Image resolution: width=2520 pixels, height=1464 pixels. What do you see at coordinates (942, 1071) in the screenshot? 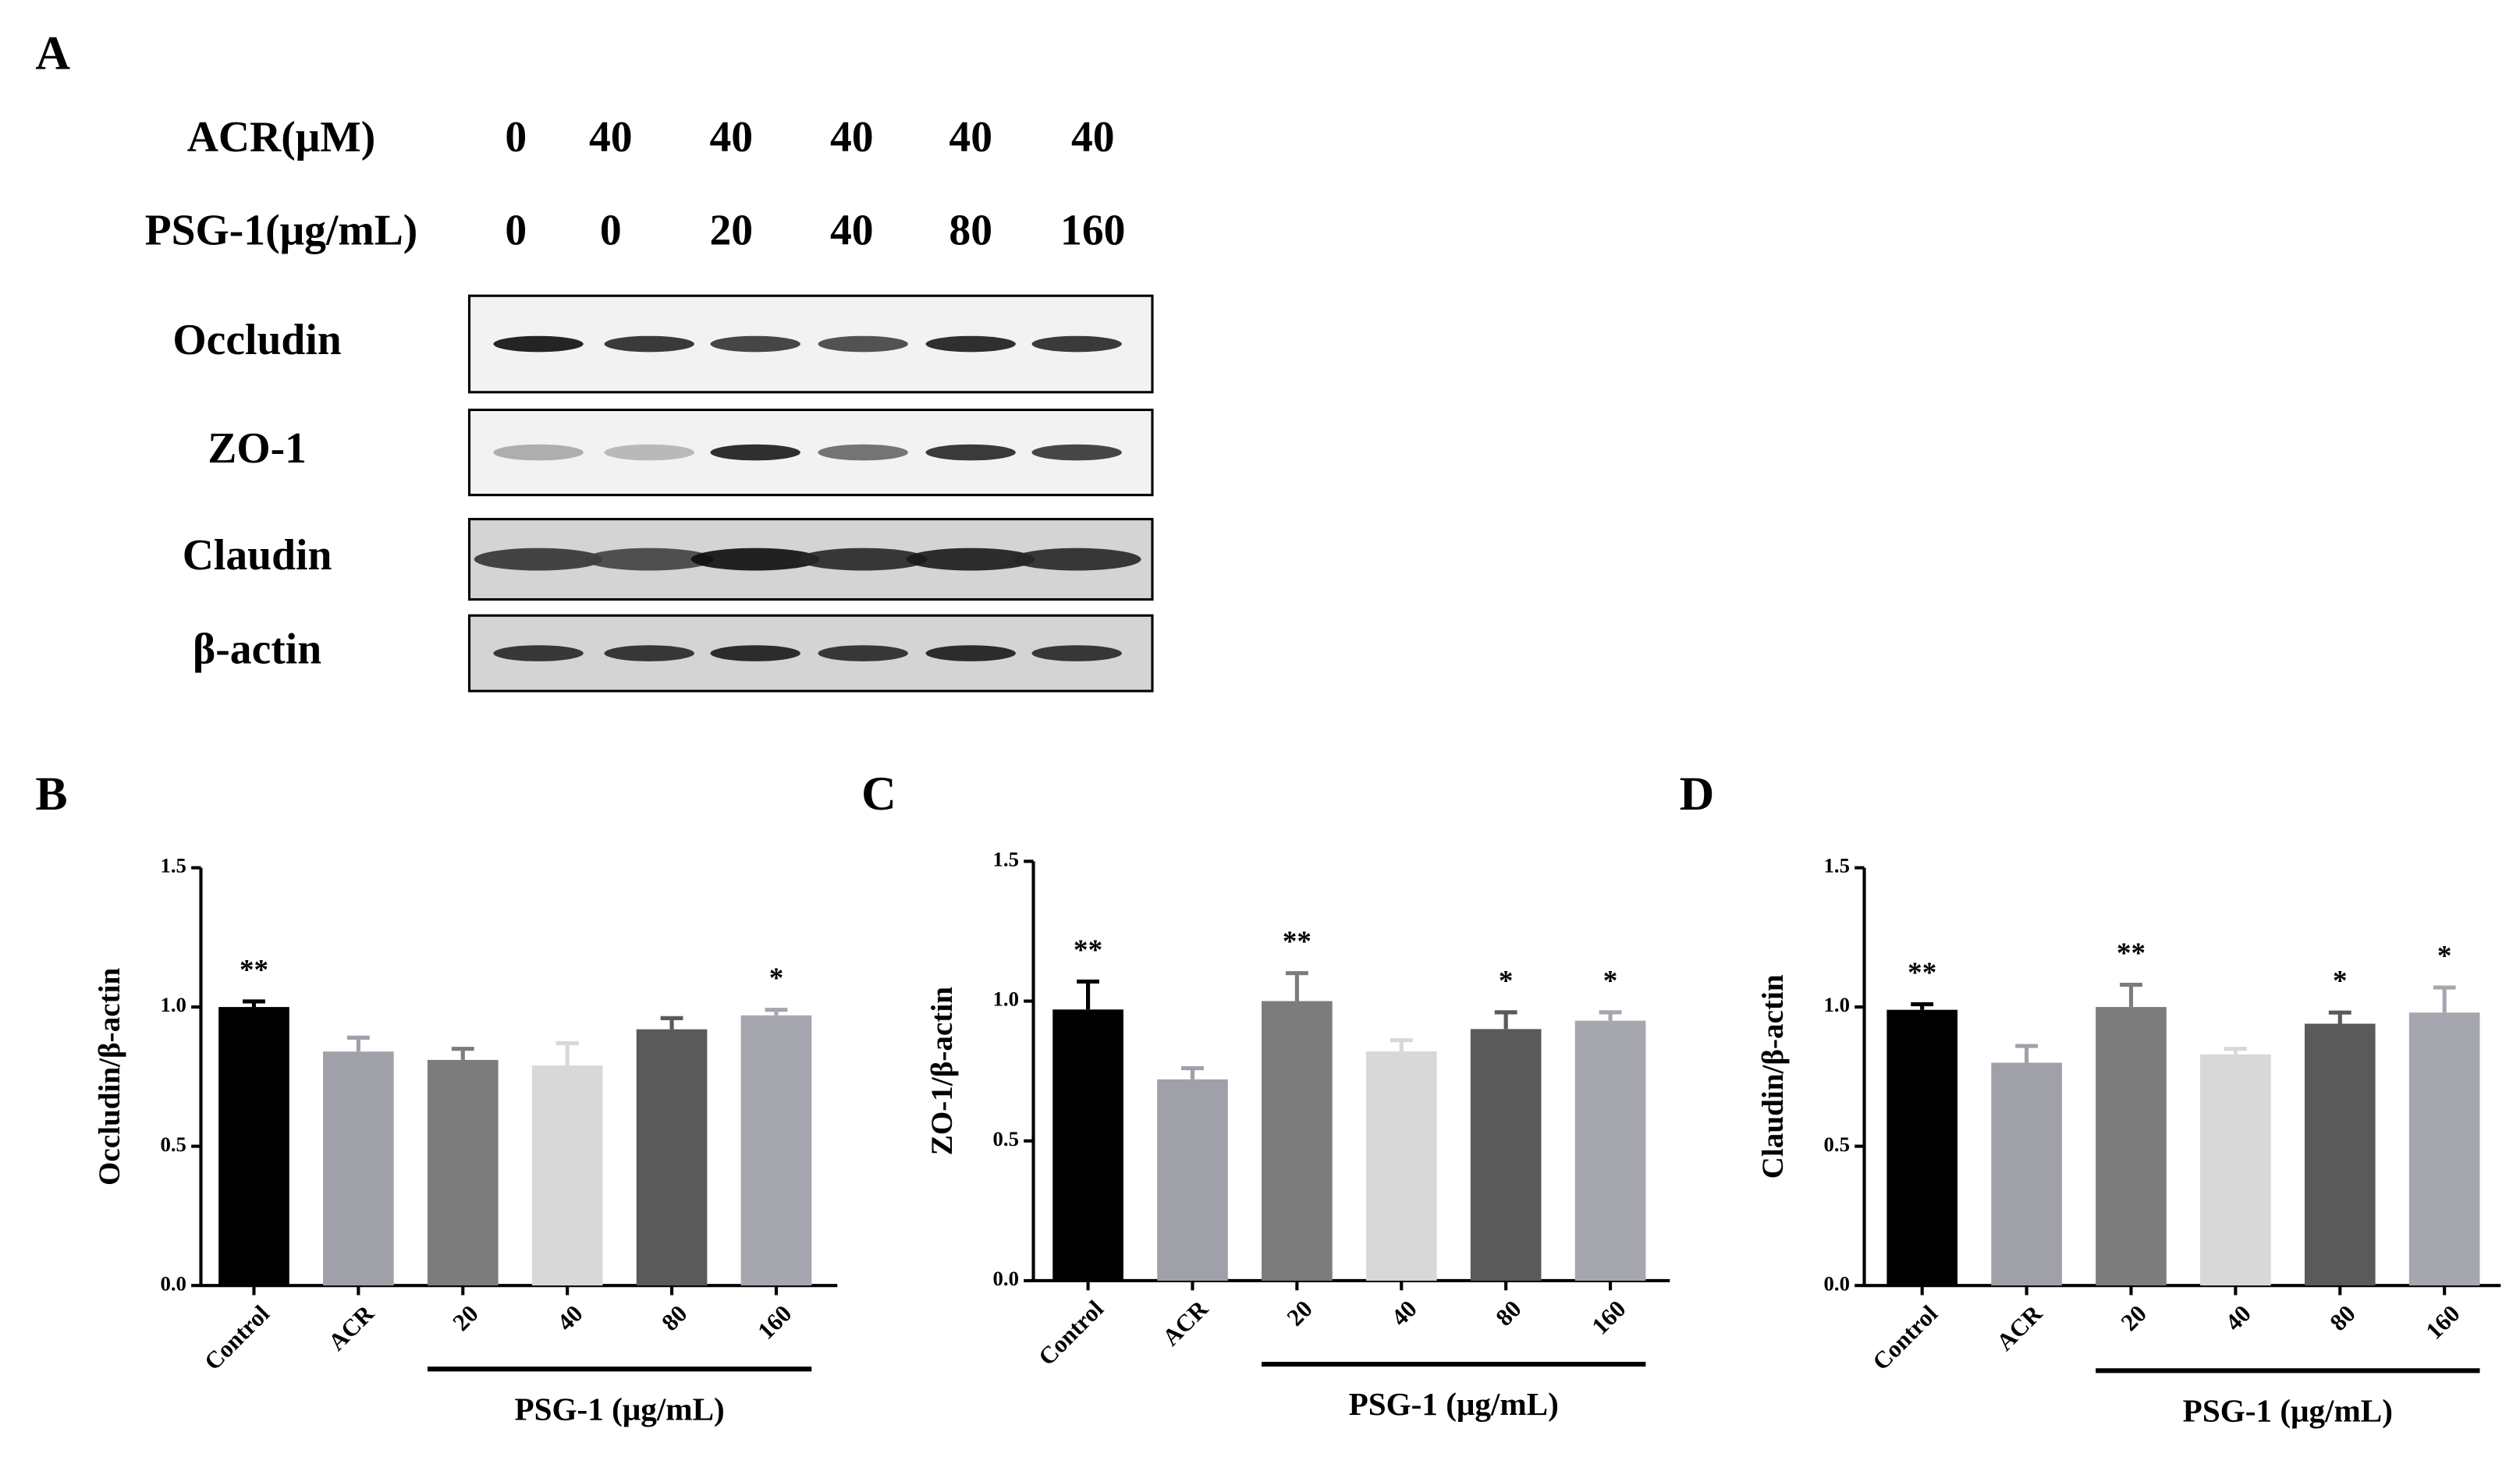
I see `y-axis-label: ZO-1/β-actin` at bounding box center [942, 1071].